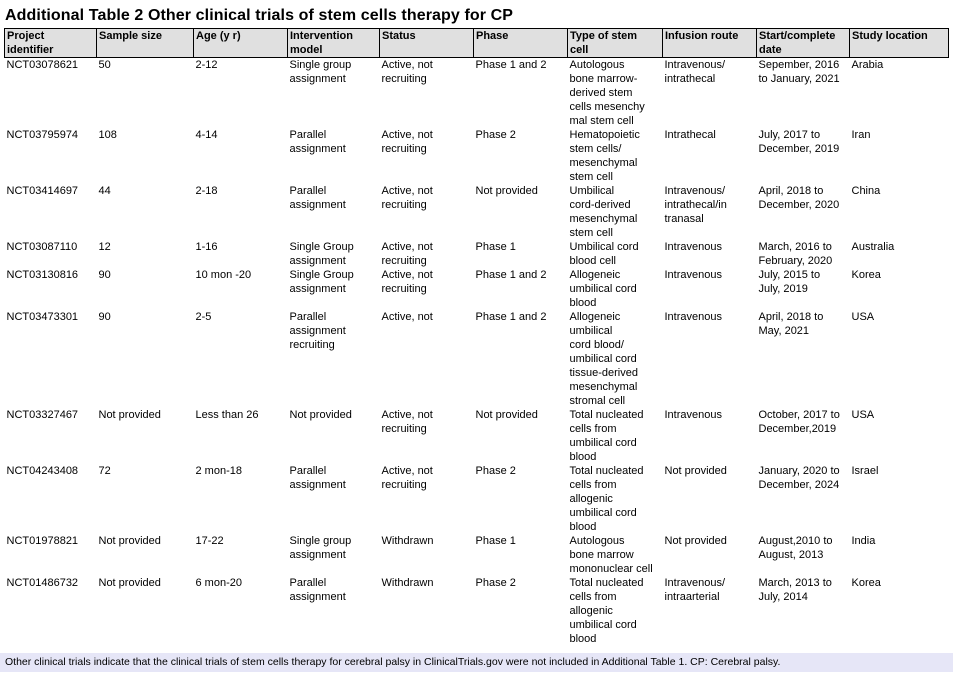 The width and height of the screenshot is (953, 693). What do you see at coordinates (42, 247) in the screenshot?
I see `table-cell: NCT03087110` at bounding box center [42, 247].